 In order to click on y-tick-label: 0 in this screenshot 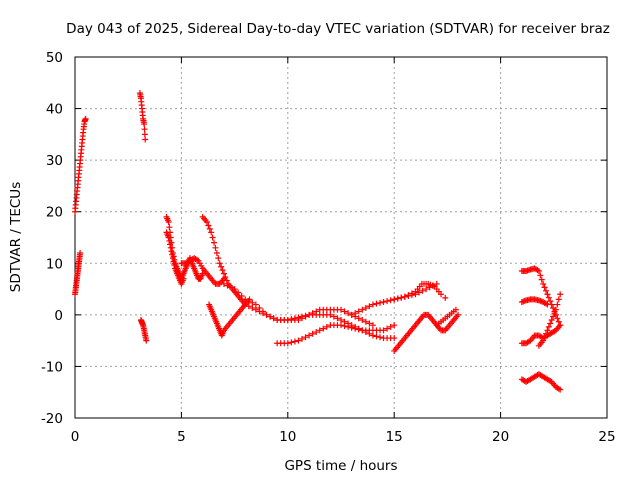, I will do `click(58, 316)`.